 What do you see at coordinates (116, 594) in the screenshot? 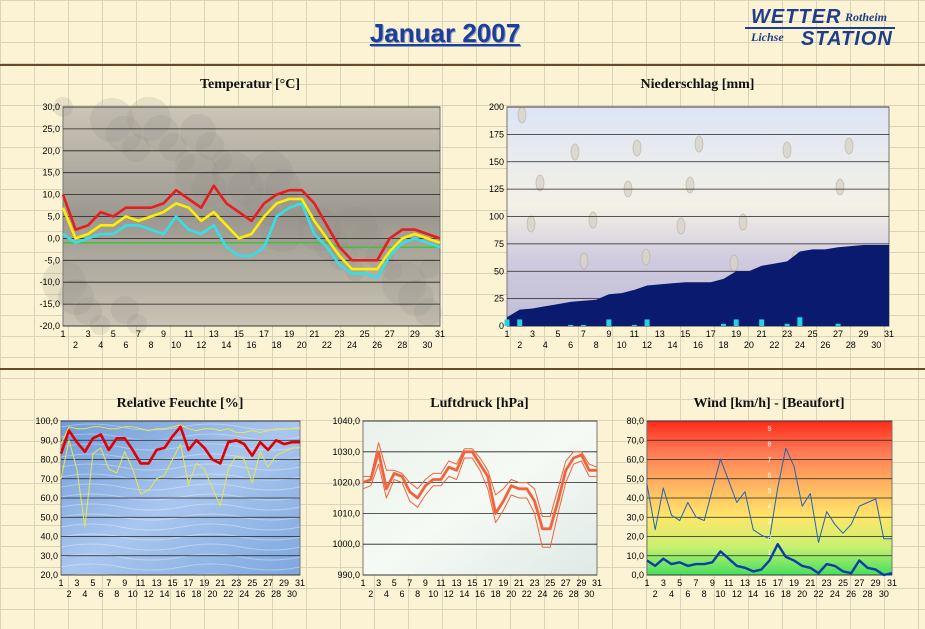
I see `x-tick-label: 8` at bounding box center [116, 594].